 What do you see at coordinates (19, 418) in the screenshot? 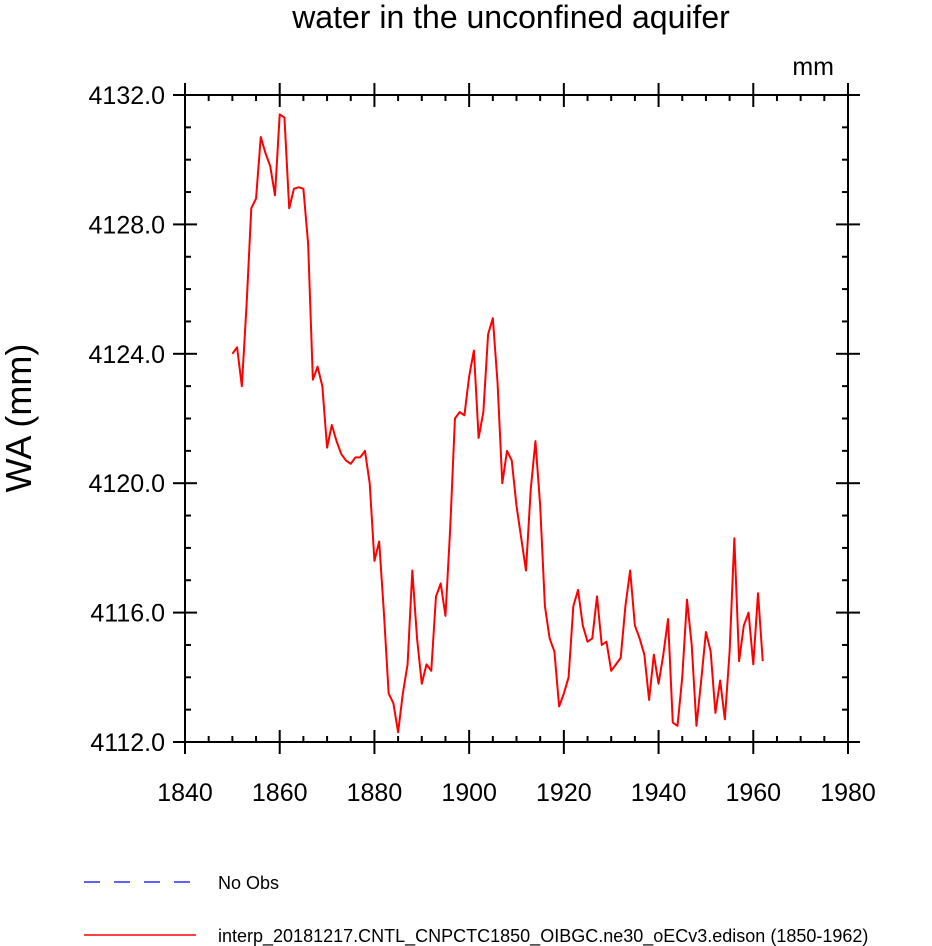
I see `y-axis-label: WA (mm)` at bounding box center [19, 418].